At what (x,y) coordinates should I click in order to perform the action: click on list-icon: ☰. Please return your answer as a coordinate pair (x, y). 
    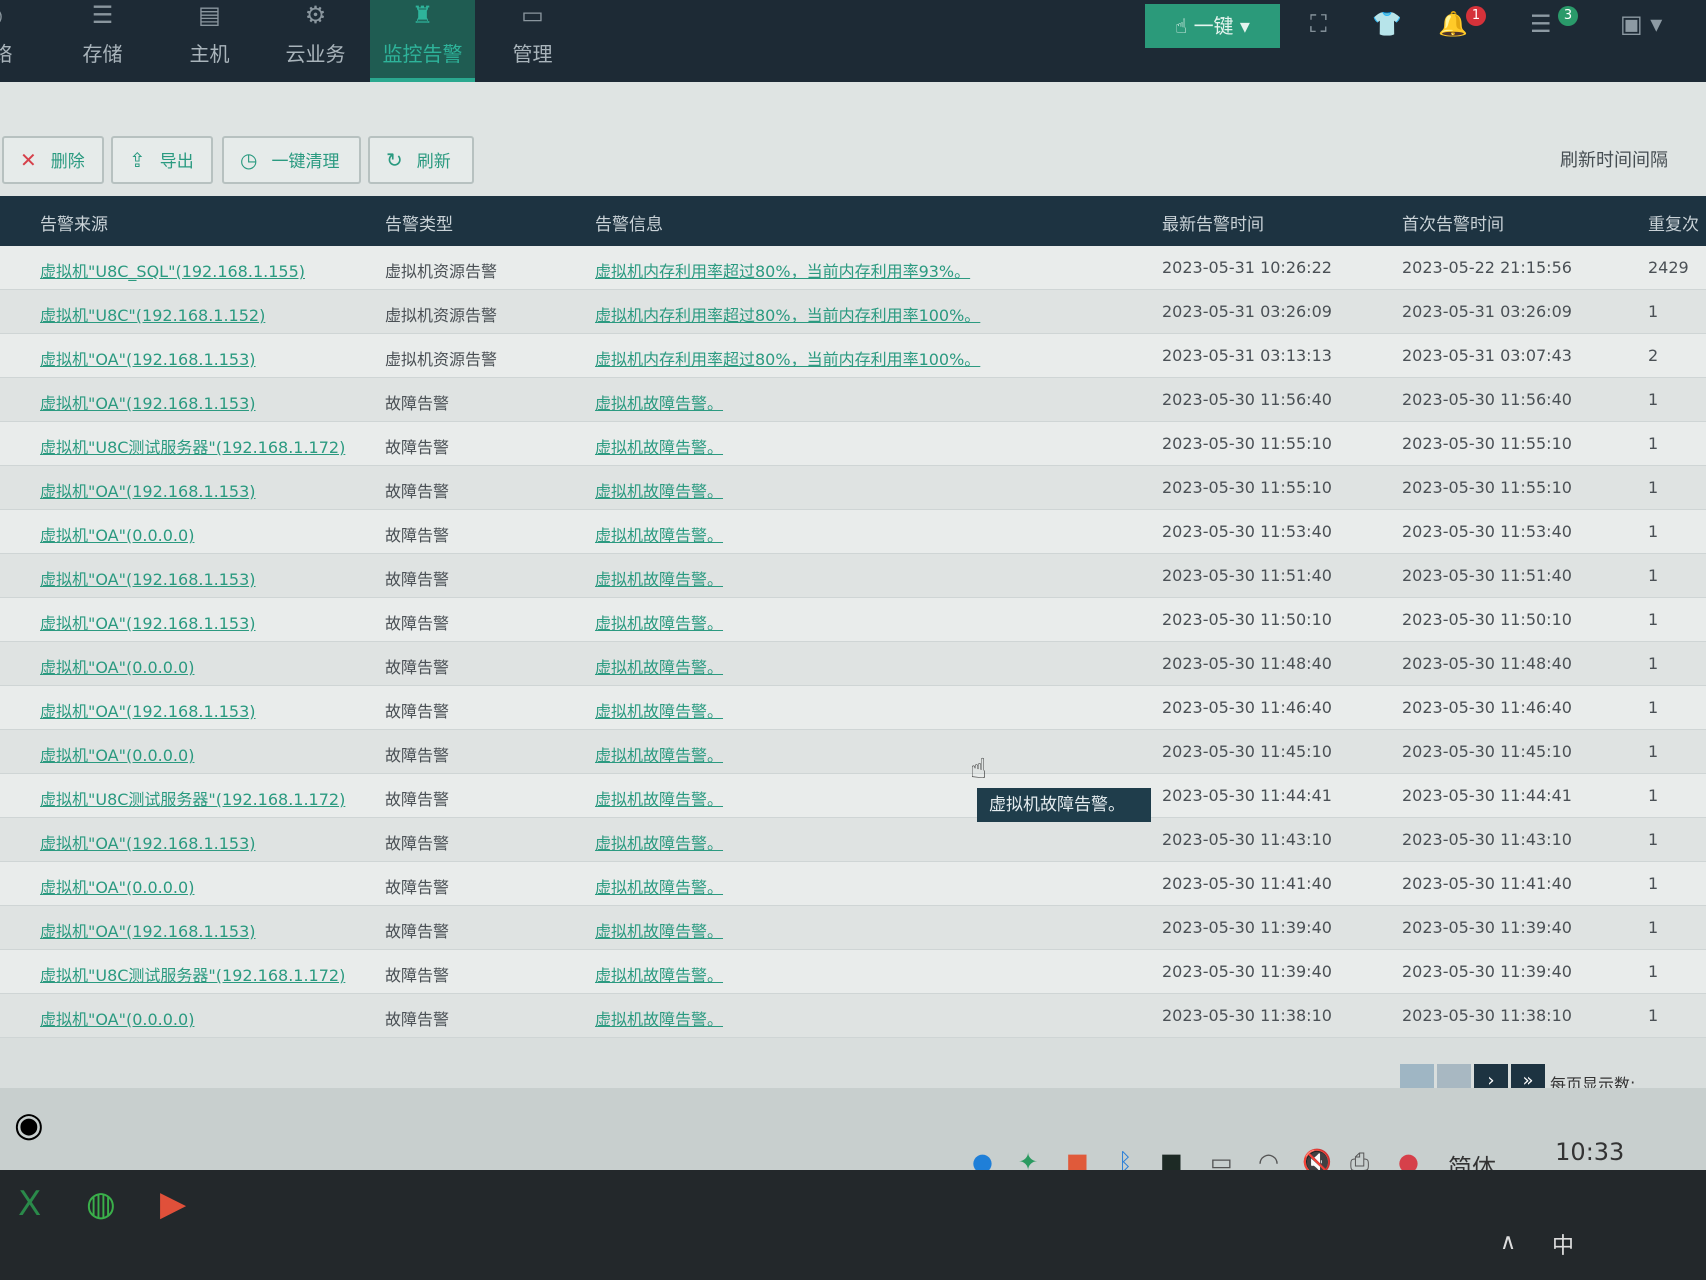
    Looking at the image, I should click on (1541, 24).